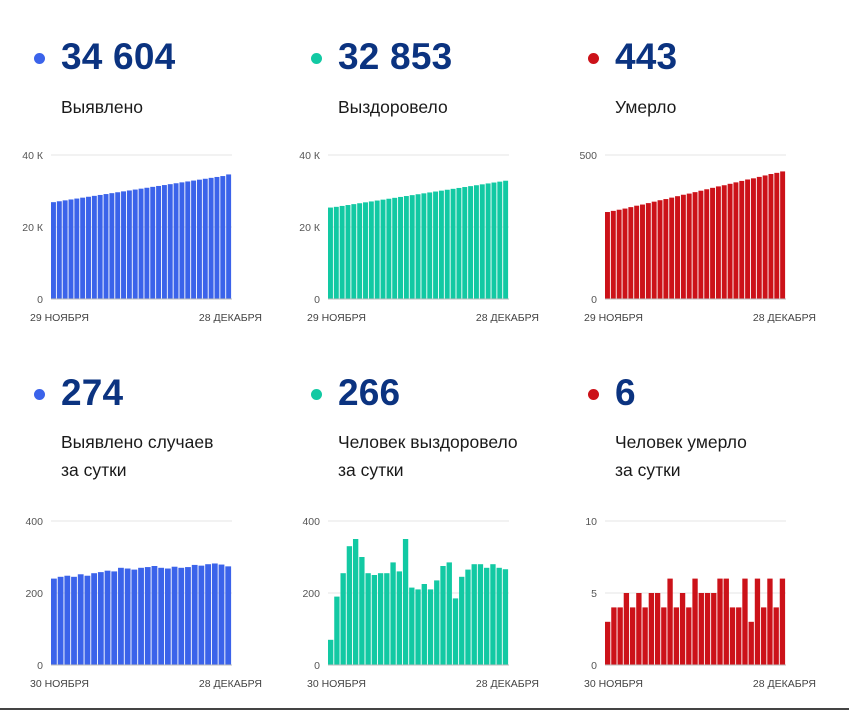  Describe the element at coordinates (336, 318) in the screenshot. I see `x-tick-label-start: 29 НОЯБРЯ` at that location.